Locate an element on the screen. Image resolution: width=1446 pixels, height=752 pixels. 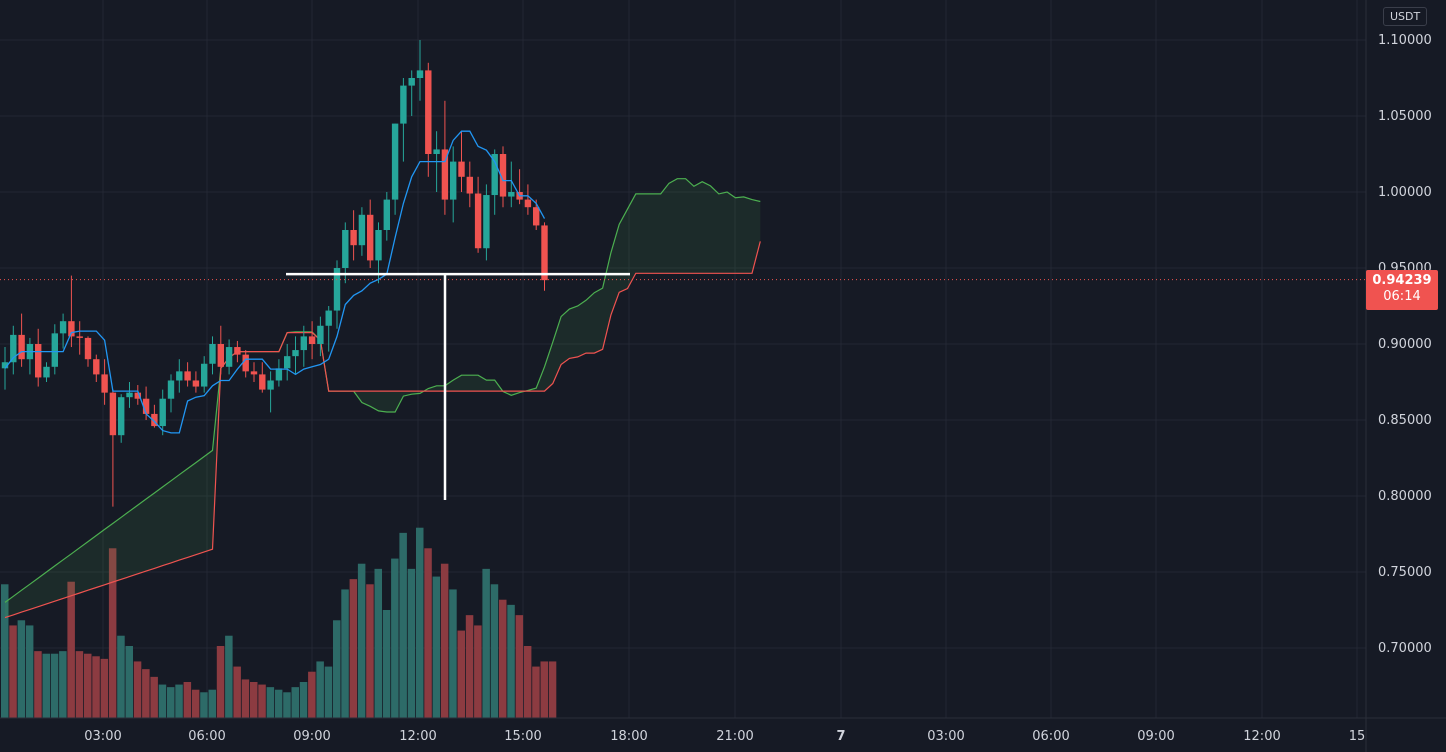
currency-badge: USDT is located at coordinates (1405, 16).